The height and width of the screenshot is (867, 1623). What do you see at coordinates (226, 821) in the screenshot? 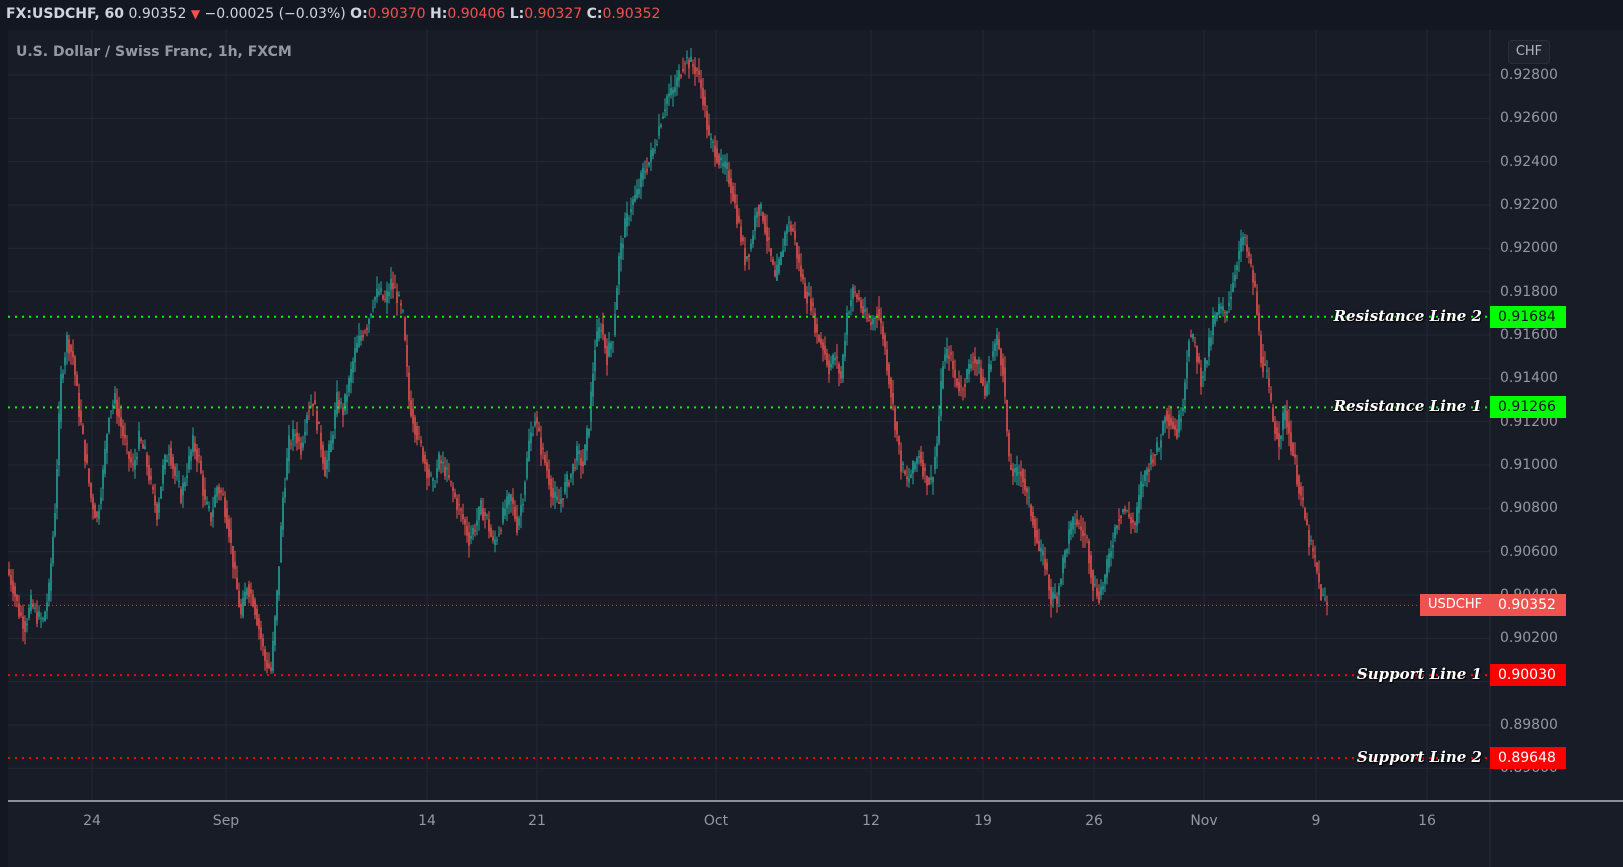
I see `time-tick: Sep` at bounding box center [226, 821].